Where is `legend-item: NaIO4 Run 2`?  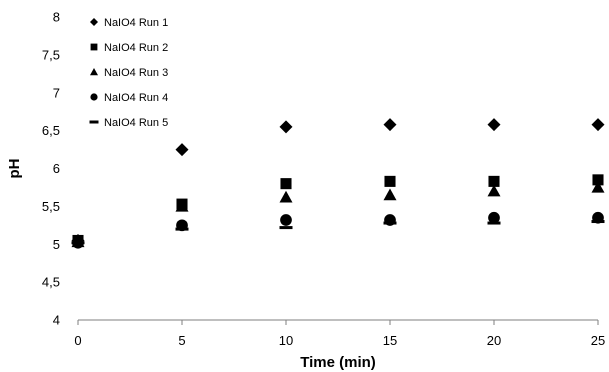 legend-item: NaIO4 Run 2 is located at coordinates (129, 48).